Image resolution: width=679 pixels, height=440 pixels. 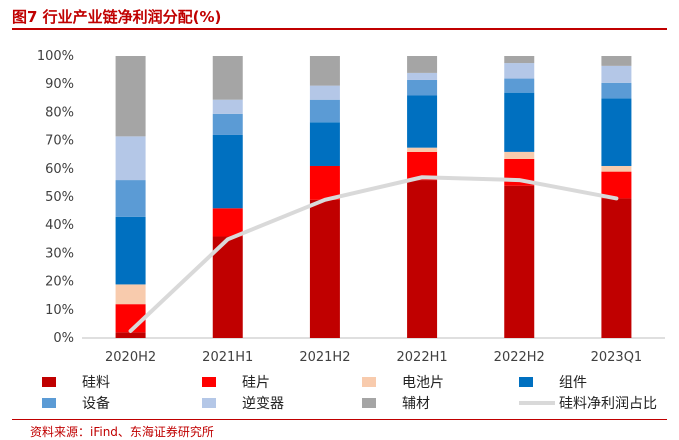 I want to click on y-tick-label: 50%, so click(x=59, y=197).